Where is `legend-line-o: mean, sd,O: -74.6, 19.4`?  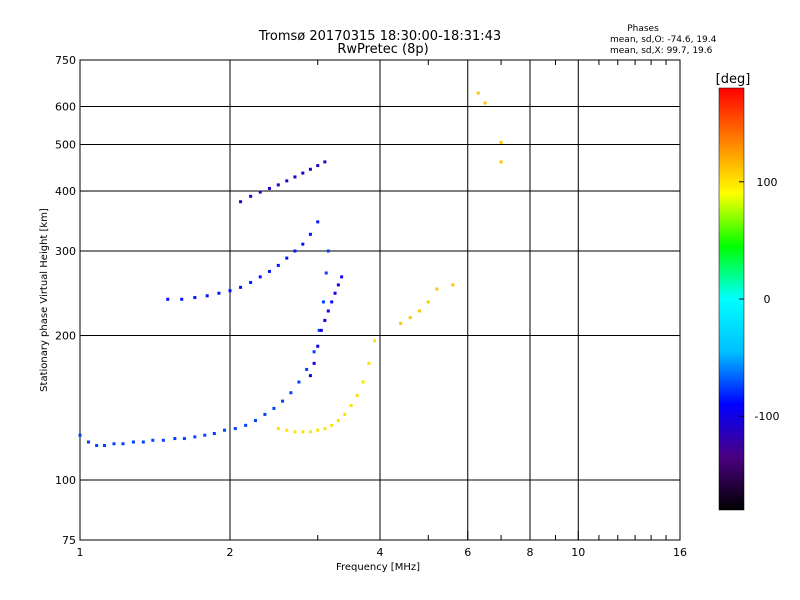 legend-line-o: mean, sd,O: -74.6, 19.4 is located at coordinates (663, 40).